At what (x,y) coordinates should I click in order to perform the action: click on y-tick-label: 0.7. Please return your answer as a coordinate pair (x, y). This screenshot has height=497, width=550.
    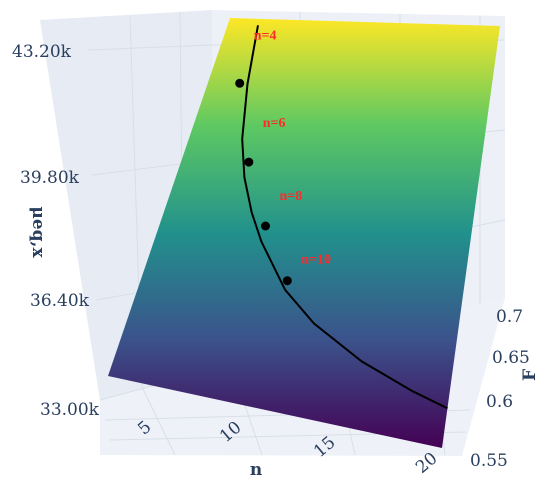
    Looking at the image, I should click on (509, 317).